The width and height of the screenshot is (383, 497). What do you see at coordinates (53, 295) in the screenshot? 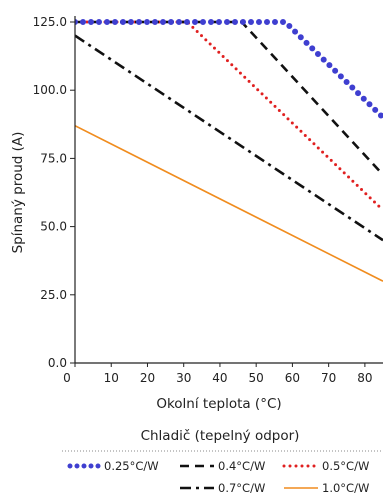
I see `y-tick-label: 25.0` at bounding box center [53, 295].